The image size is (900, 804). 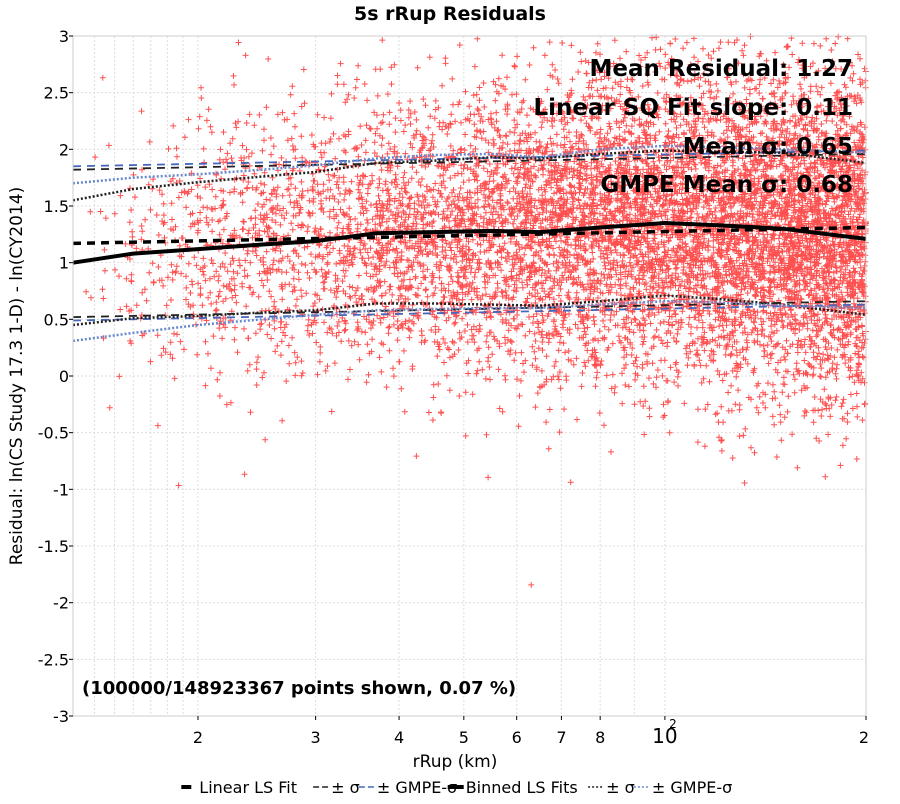 What do you see at coordinates (56, 319) in the screenshot?
I see `y-tick-label: 0.5` at bounding box center [56, 319].